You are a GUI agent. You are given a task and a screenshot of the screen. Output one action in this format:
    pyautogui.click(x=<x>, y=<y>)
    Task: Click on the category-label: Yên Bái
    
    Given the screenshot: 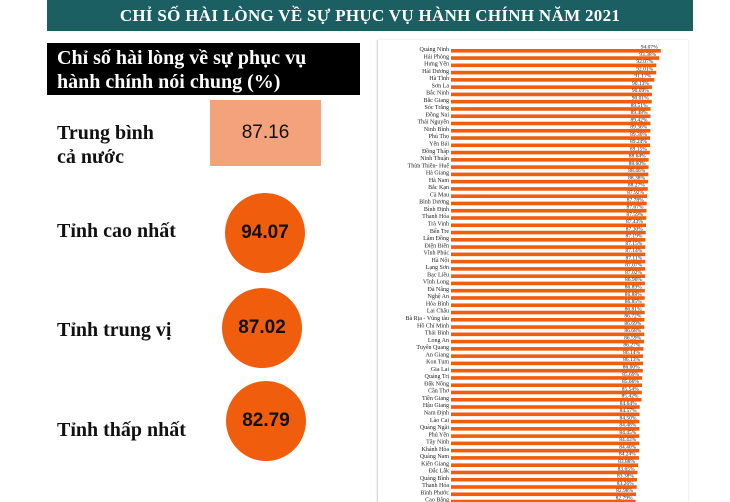 What is the action you would take?
    pyautogui.click(x=439, y=145)
    